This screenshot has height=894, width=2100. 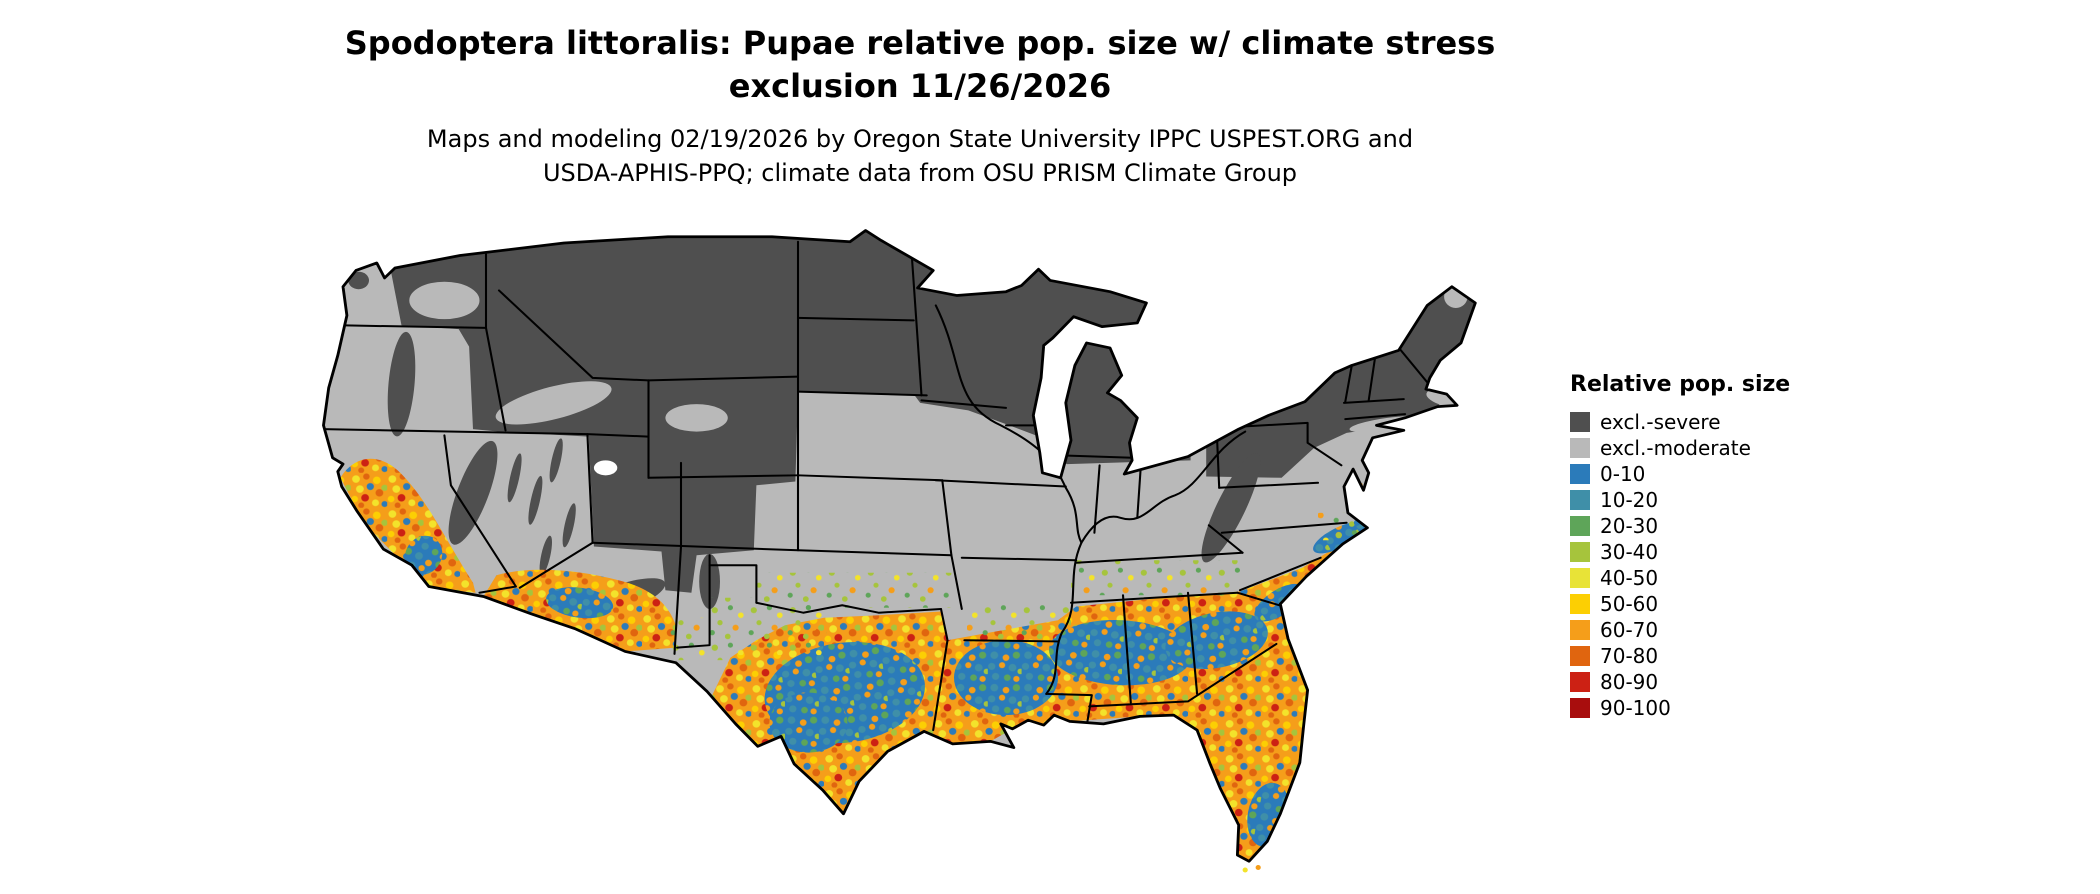 What do you see at coordinates (1700, 578) in the screenshot?
I see `legend-item: 40-50` at bounding box center [1700, 578].